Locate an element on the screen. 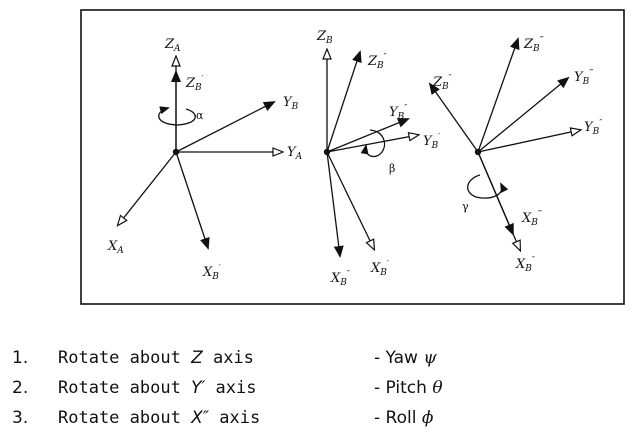 The height and width of the screenshot is (438, 637). label-yb2-mid: YB″ is located at coordinates (398, 112).